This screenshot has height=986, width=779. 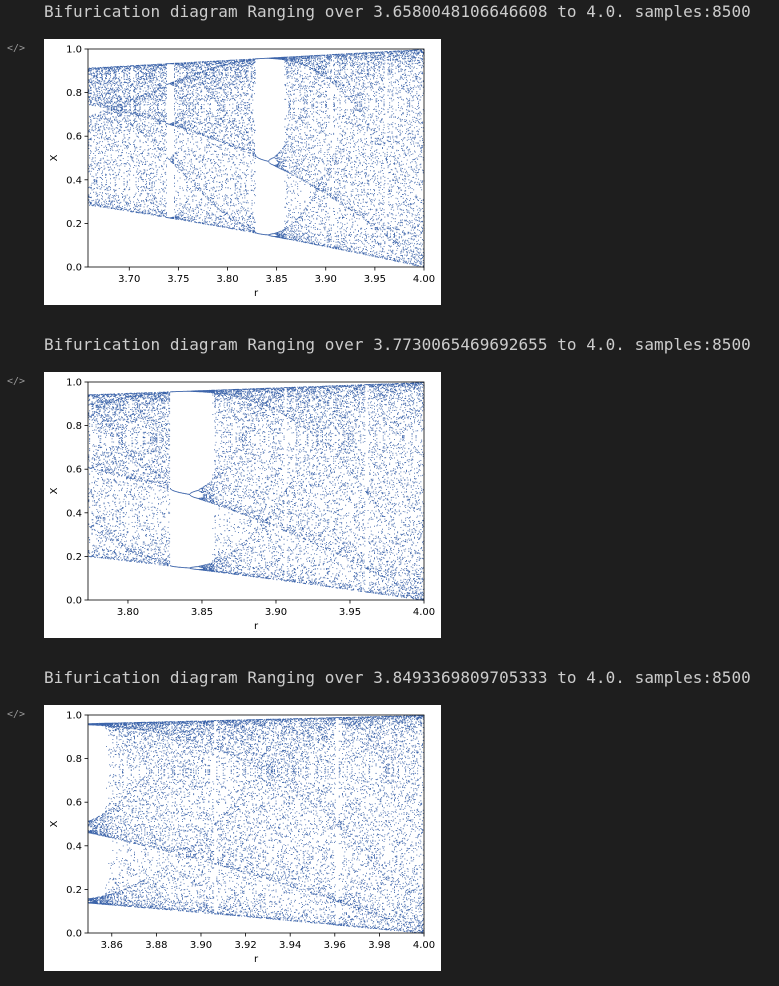 I want to click on bifurcation-chart: 3.80 3.85 3.90 3.95 4.00 0.0 0.2 0.4 0.6 0.8 1.0 r X, so click(x=242, y=505).